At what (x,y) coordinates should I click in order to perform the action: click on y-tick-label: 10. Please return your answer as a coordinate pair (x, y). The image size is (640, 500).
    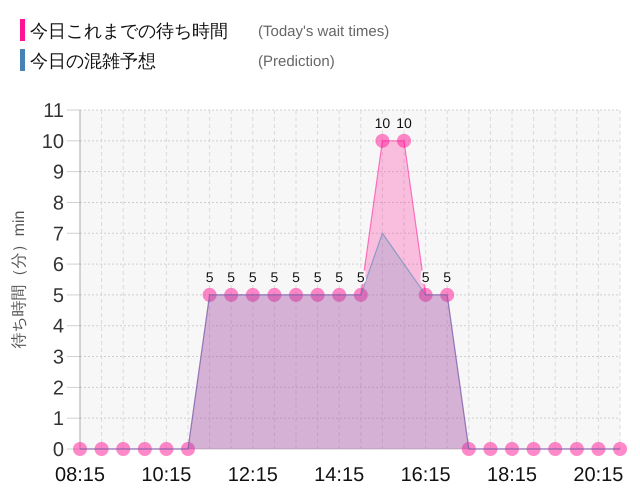
    Looking at the image, I should click on (53, 141).